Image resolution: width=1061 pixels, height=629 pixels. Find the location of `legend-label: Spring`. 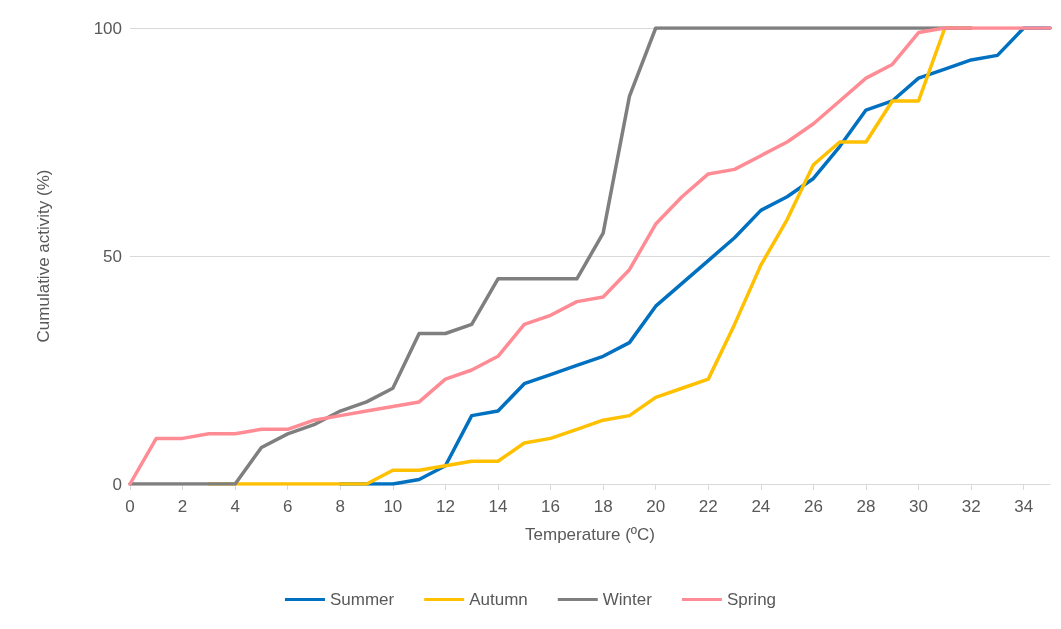

legend-label: Spring is located at coordinates (751, 599).